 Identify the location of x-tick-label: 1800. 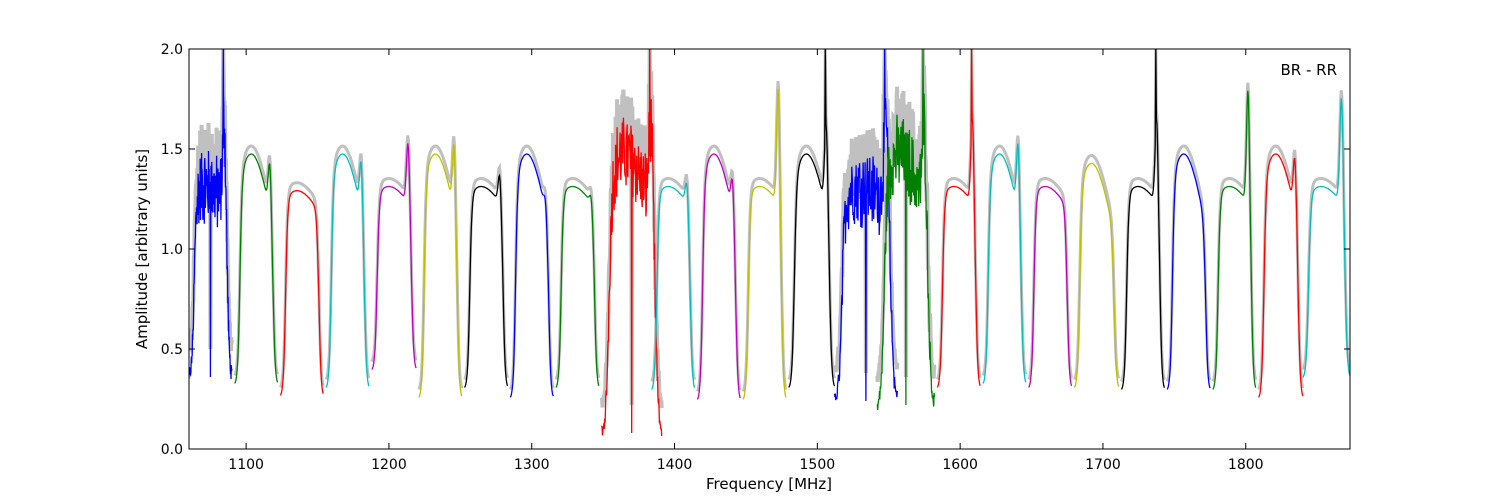
(1246, 465).